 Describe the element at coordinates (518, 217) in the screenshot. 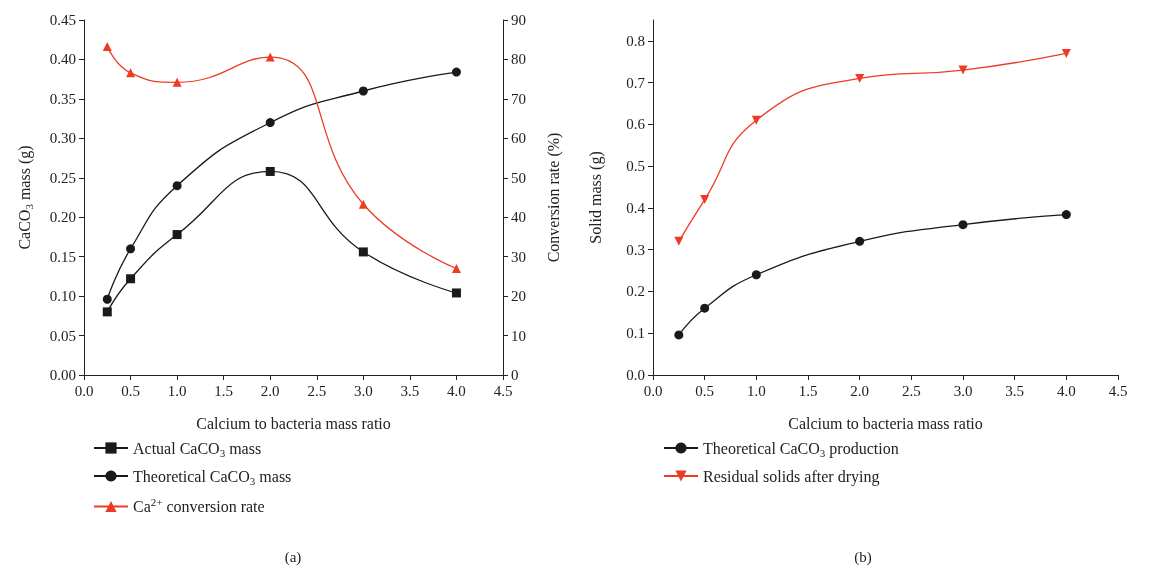

I see `y2-tick-label: 40` at that location.